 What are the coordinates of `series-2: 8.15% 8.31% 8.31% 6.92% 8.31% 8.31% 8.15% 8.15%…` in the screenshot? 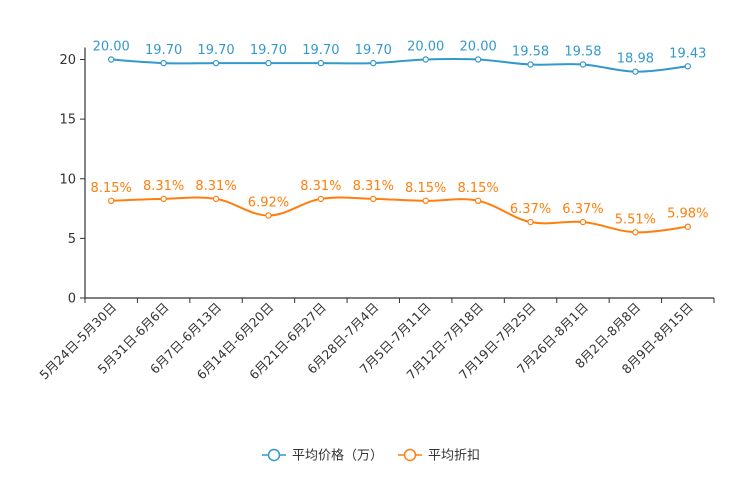 It's located at (399, 207).